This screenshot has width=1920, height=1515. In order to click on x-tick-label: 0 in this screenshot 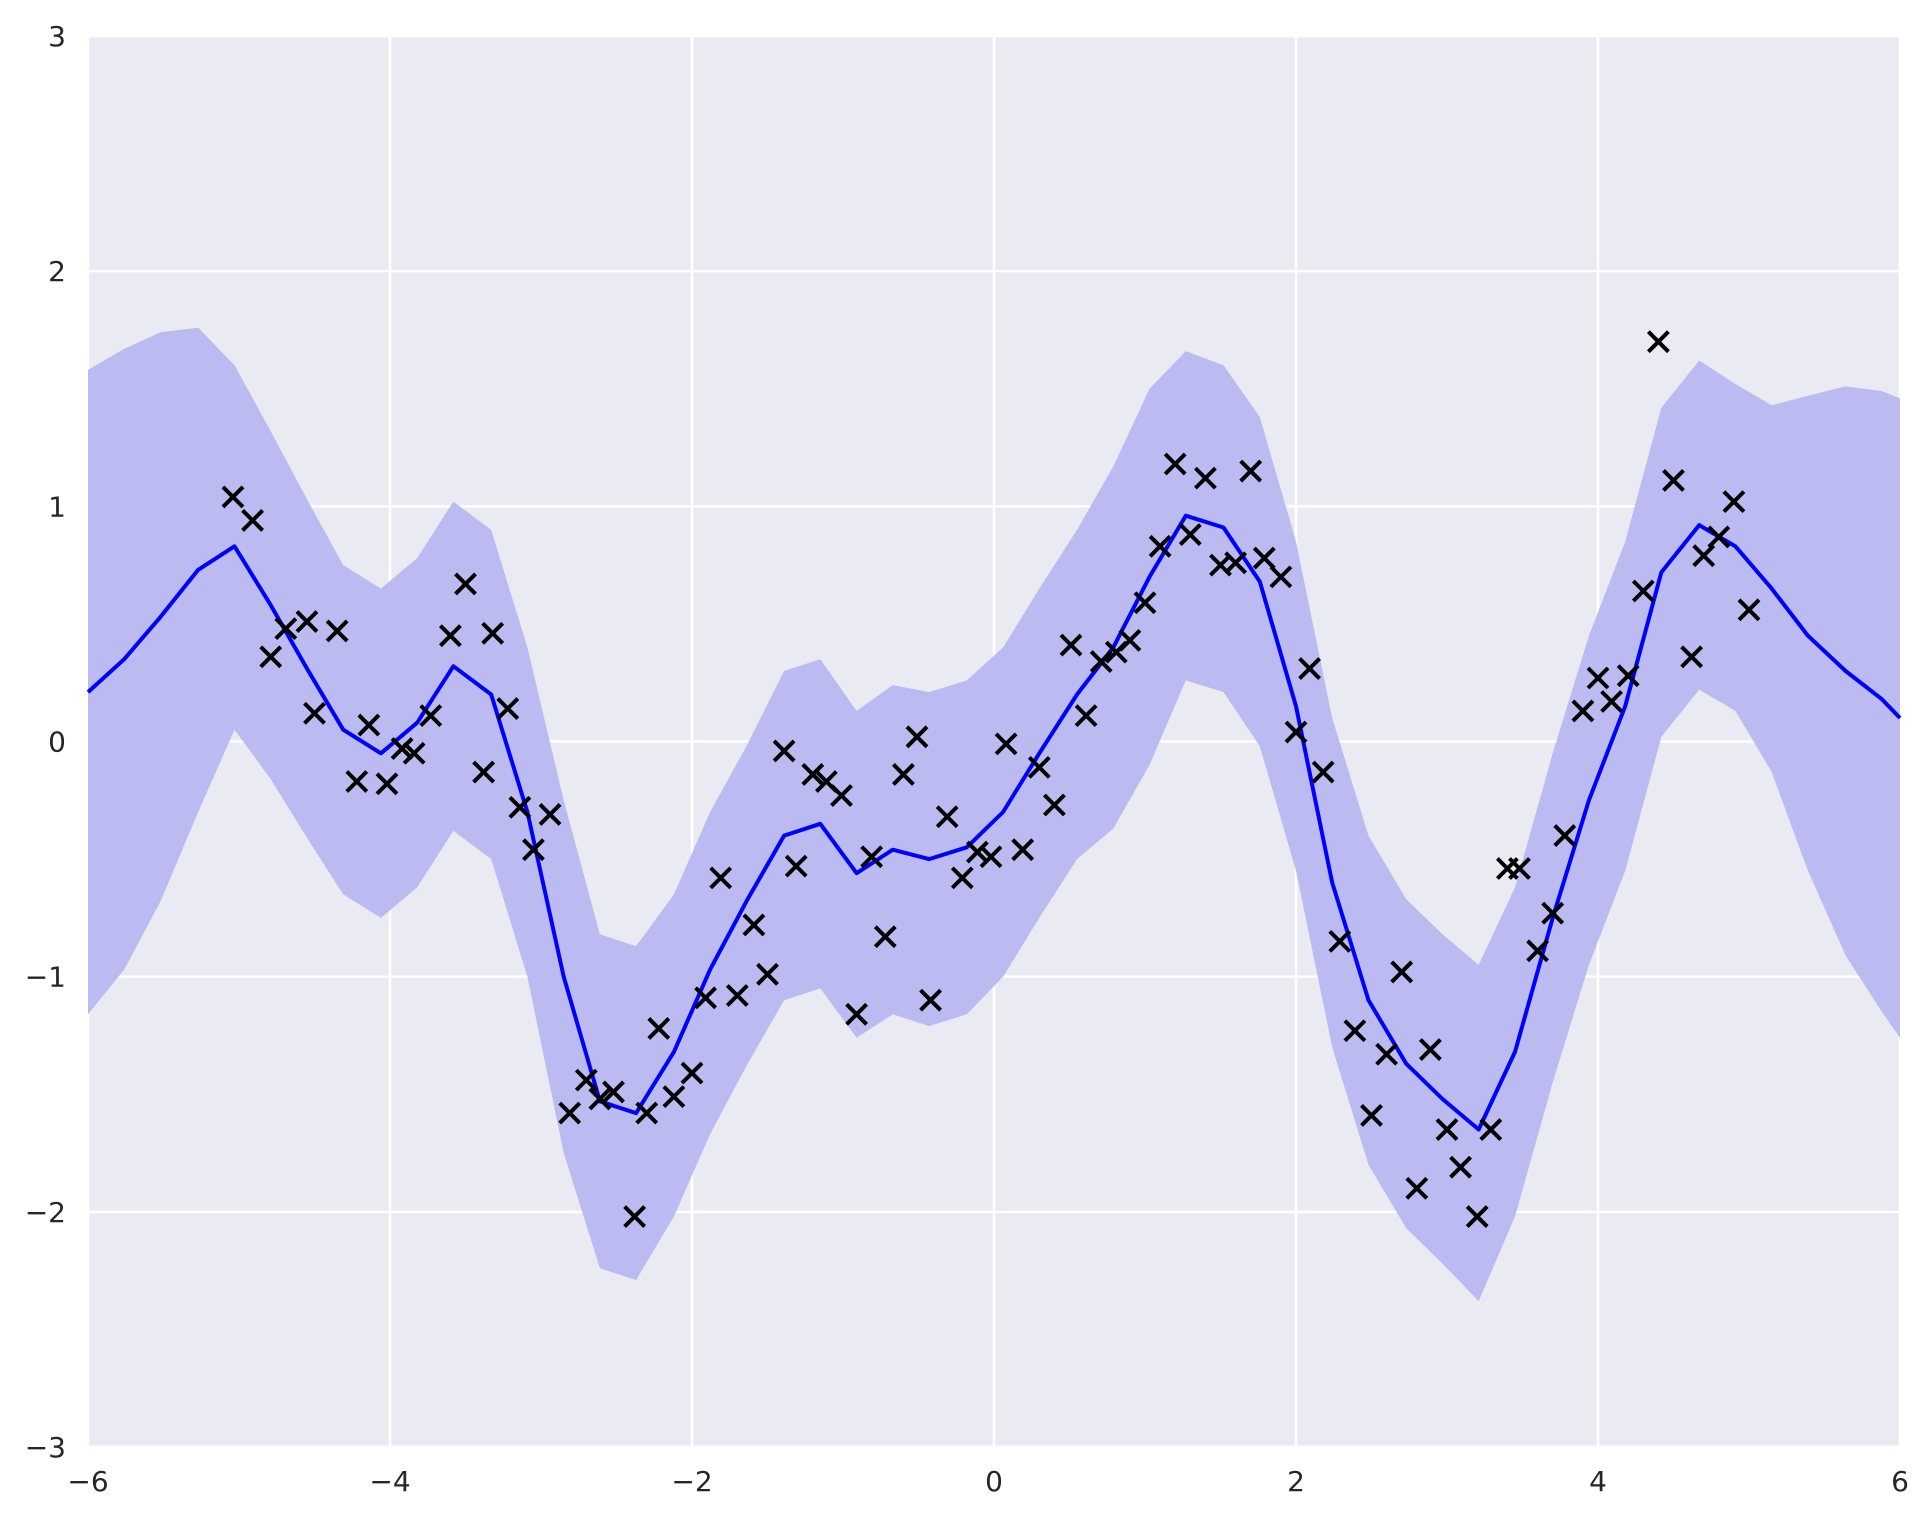, I will do `click(994, 1481)`.